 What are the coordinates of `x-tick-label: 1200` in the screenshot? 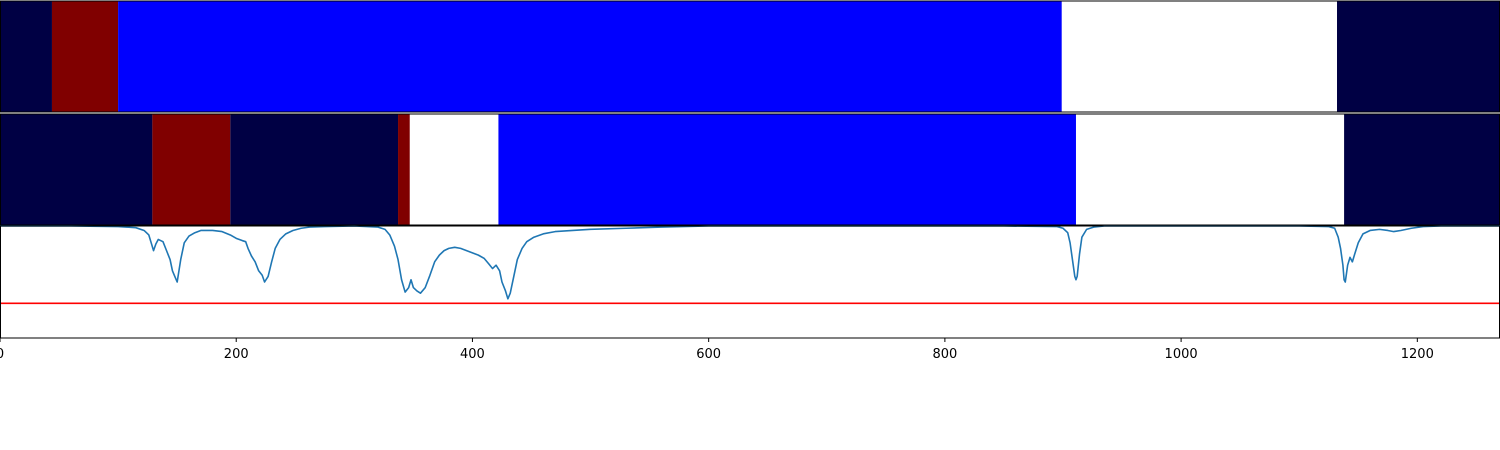 It's located at (1417, 354).